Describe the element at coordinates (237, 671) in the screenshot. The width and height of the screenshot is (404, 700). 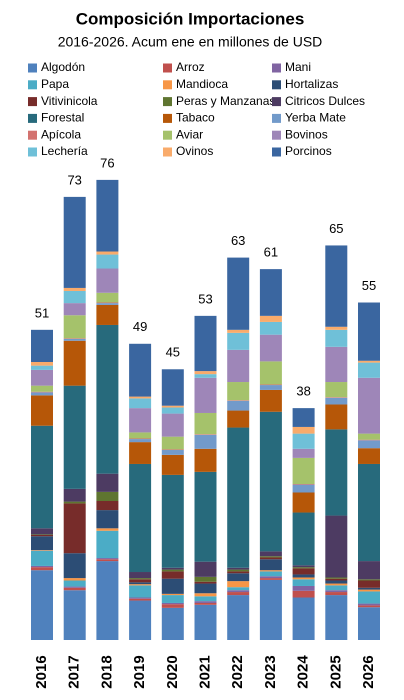
I see `x-tick-label: 2022` at that location.